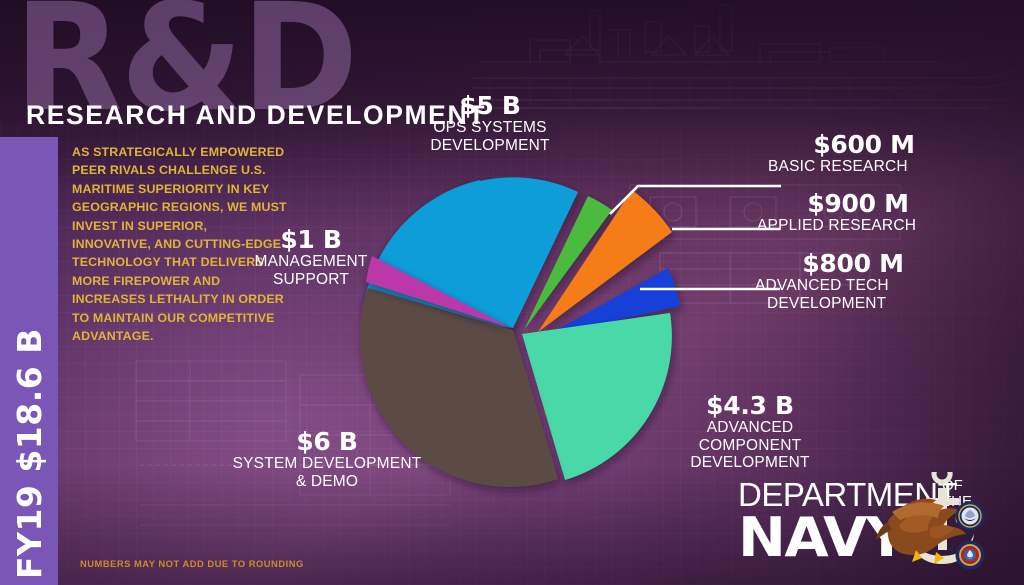  I want to click on callout-label-line1: SYSTEM DEVELOPMENT, so click(327, 463).